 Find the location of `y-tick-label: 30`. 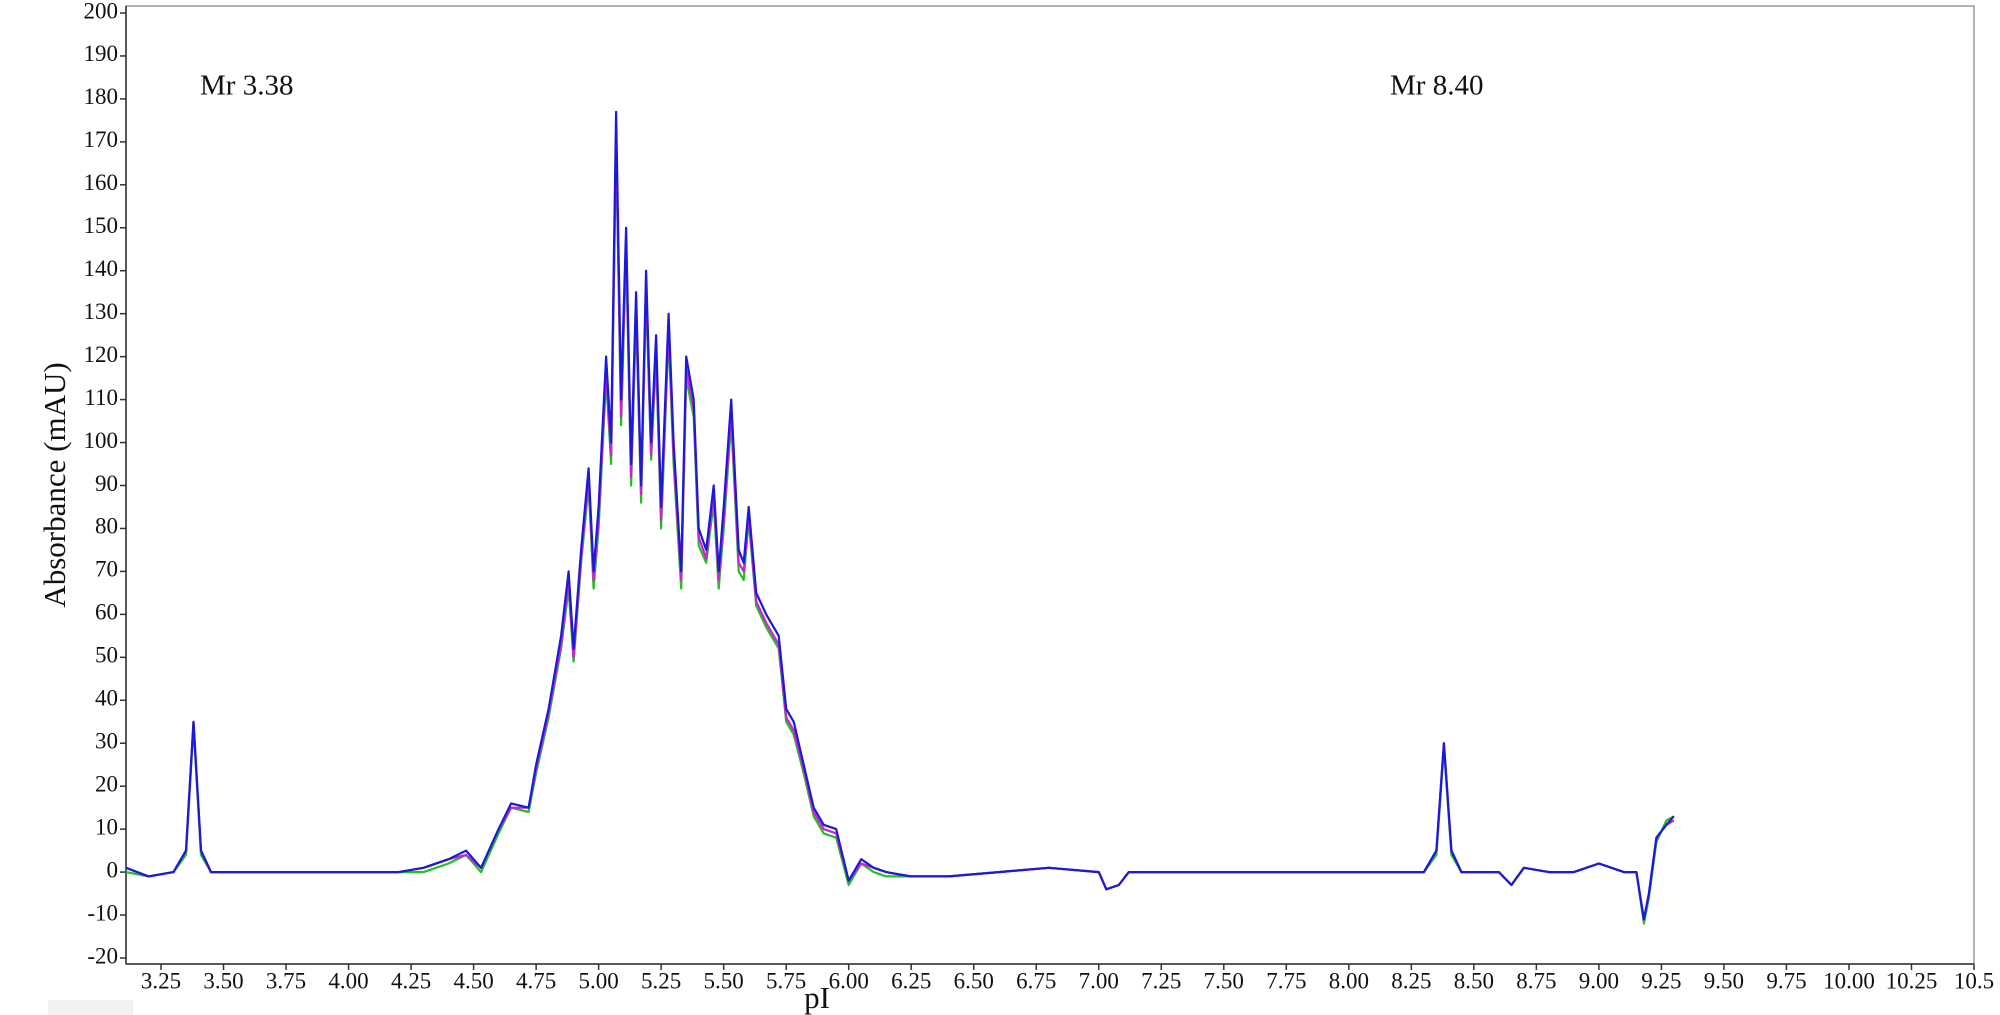

y-tick-label: 30 is located at coordinates (106, 741).